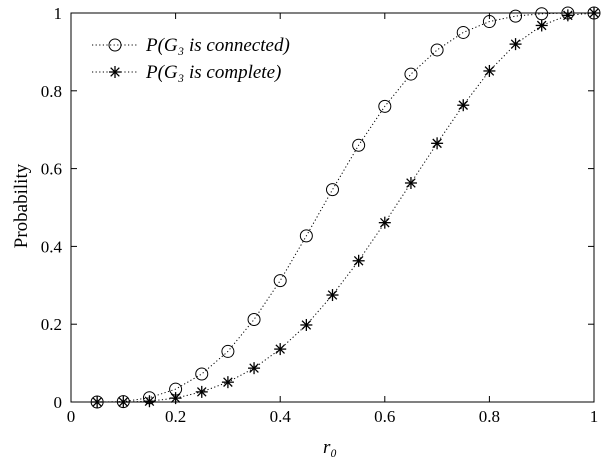 This screenshot has width=607, height=459. What do you see at coordinates (58, 402) in the screenshot?
I see `y-tick-label: 0` at bounding box center [58, 402].